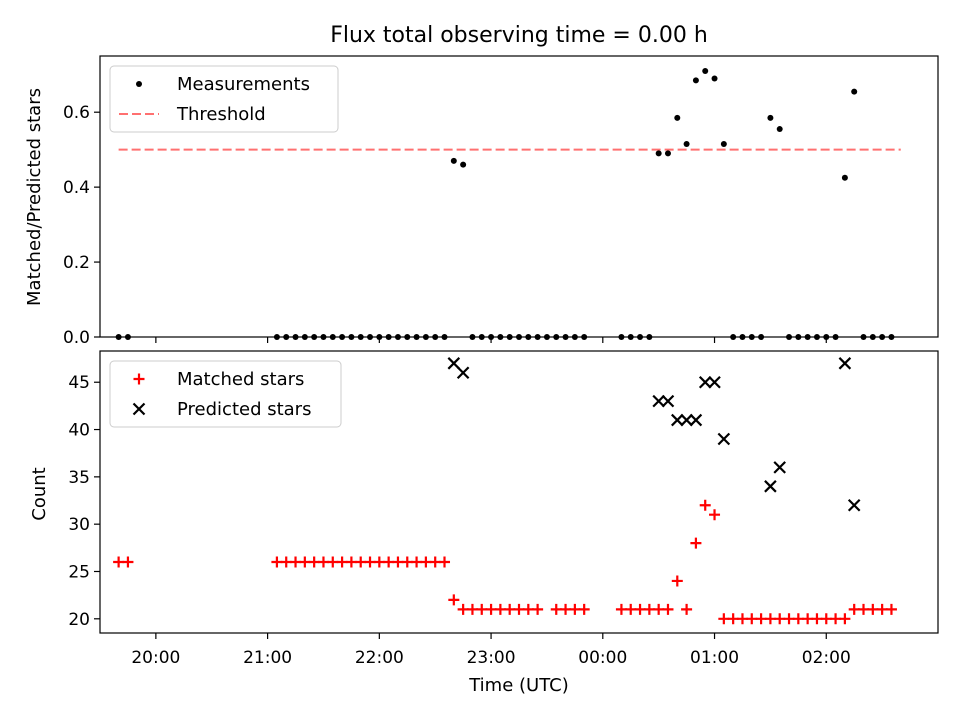 Image resolution: width=960 pixels, height=720 pixels. I want to click on legend-label: Predicted stars, so click(244, 409).